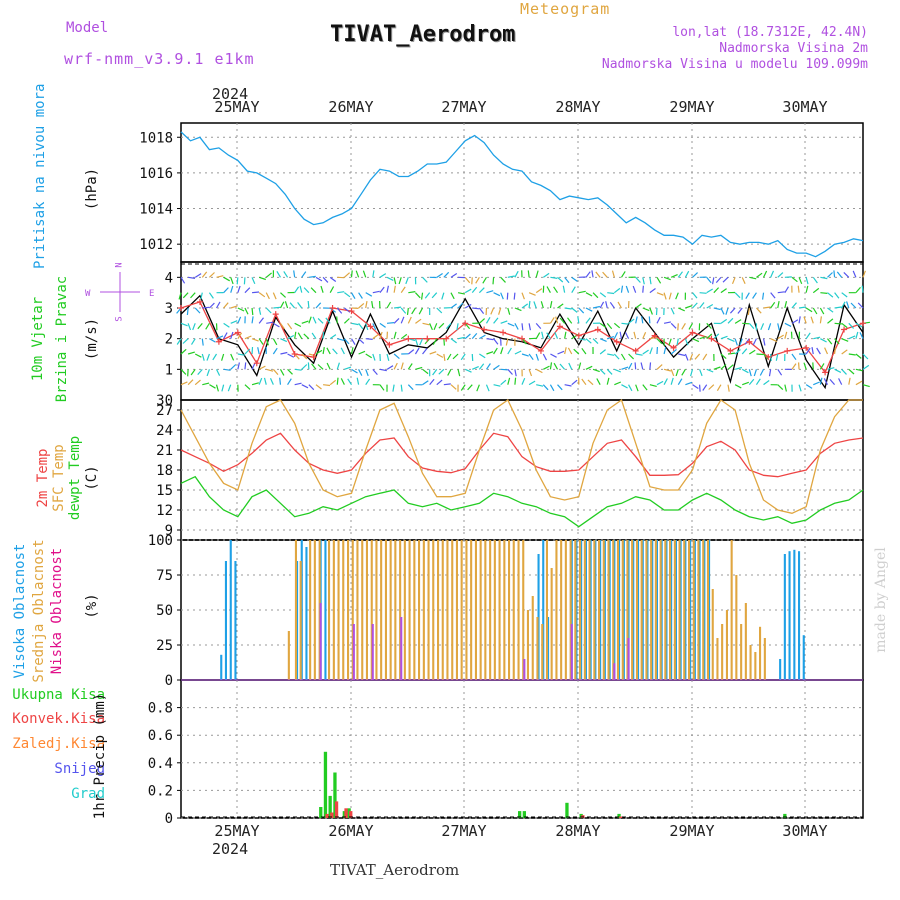 The height and width of the screenshot is (900, 900). I want to click on ytick-label-precipitation-2: 0.4, so click(160, 764).